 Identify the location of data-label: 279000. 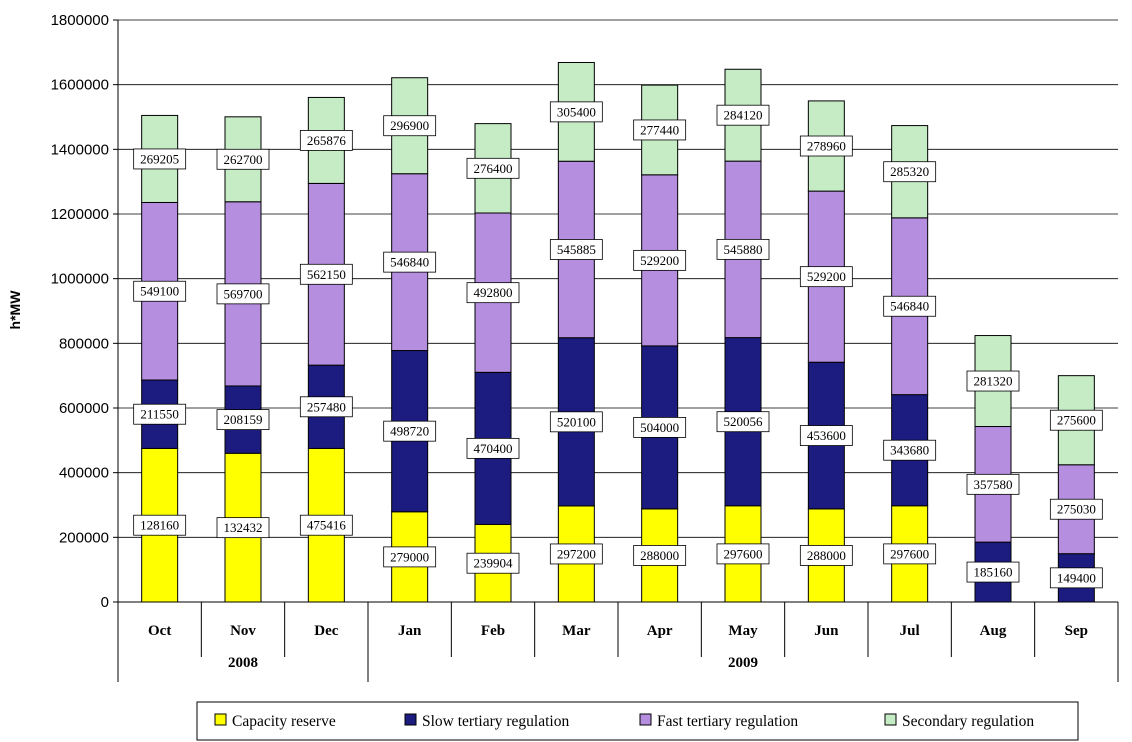
(410, 557).